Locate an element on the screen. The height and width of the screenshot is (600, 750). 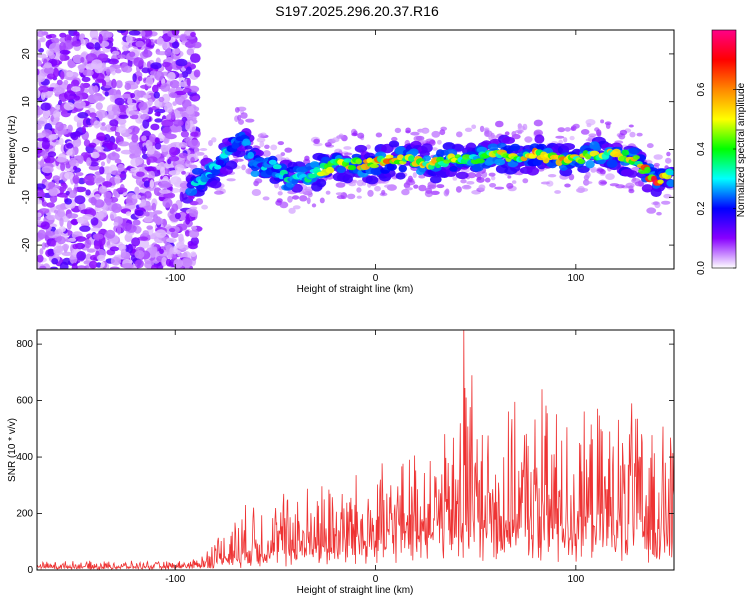
spectrogram-y-axis-label: Frequency (Hz) is located at coordinates (12, 150).